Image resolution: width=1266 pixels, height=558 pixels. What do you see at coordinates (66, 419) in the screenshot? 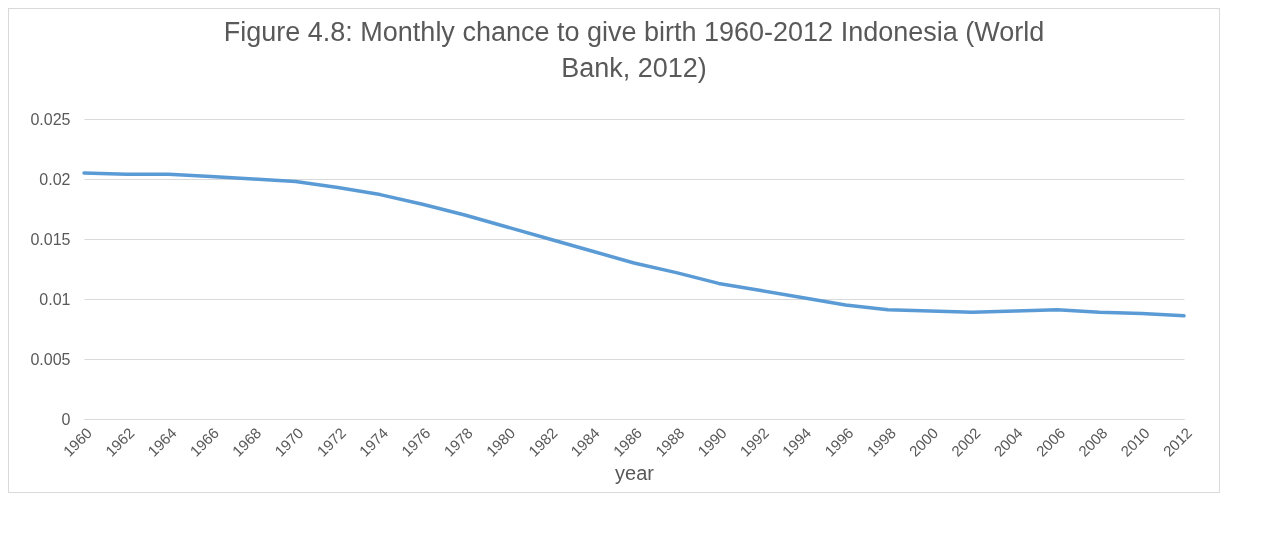
I see `y-tick-label: 0` at bounding box center [66, 419].